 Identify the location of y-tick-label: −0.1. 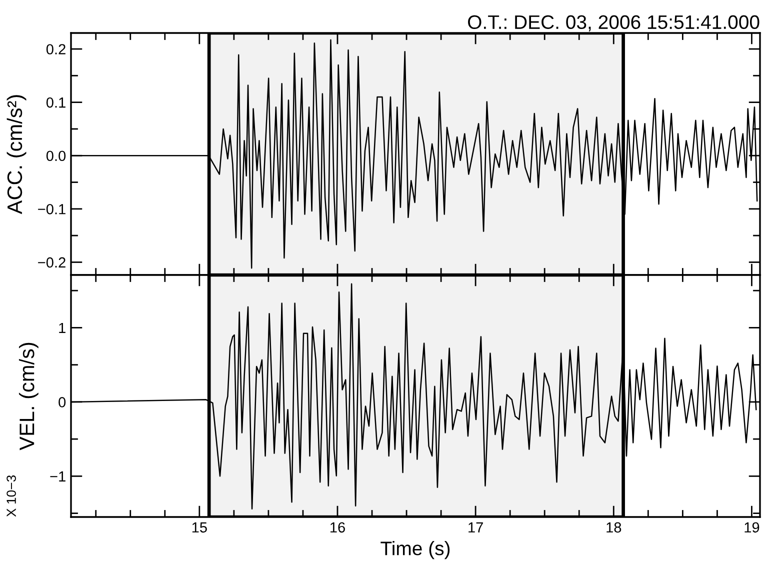
(52, 209).